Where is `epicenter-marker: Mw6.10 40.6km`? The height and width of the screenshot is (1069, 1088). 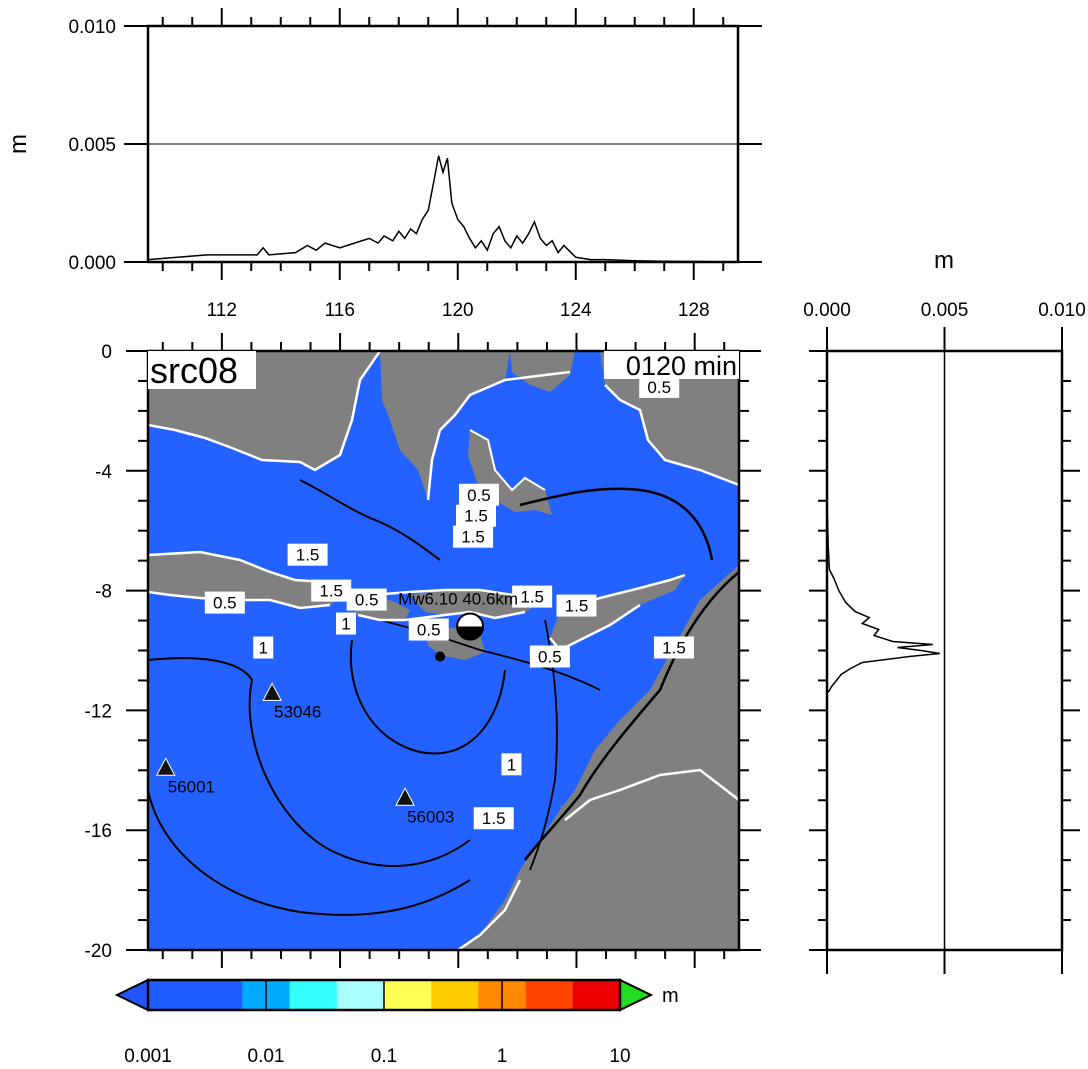
epicenter-marker: Mw6.10 40.6km is located at coordinates (458, 626).